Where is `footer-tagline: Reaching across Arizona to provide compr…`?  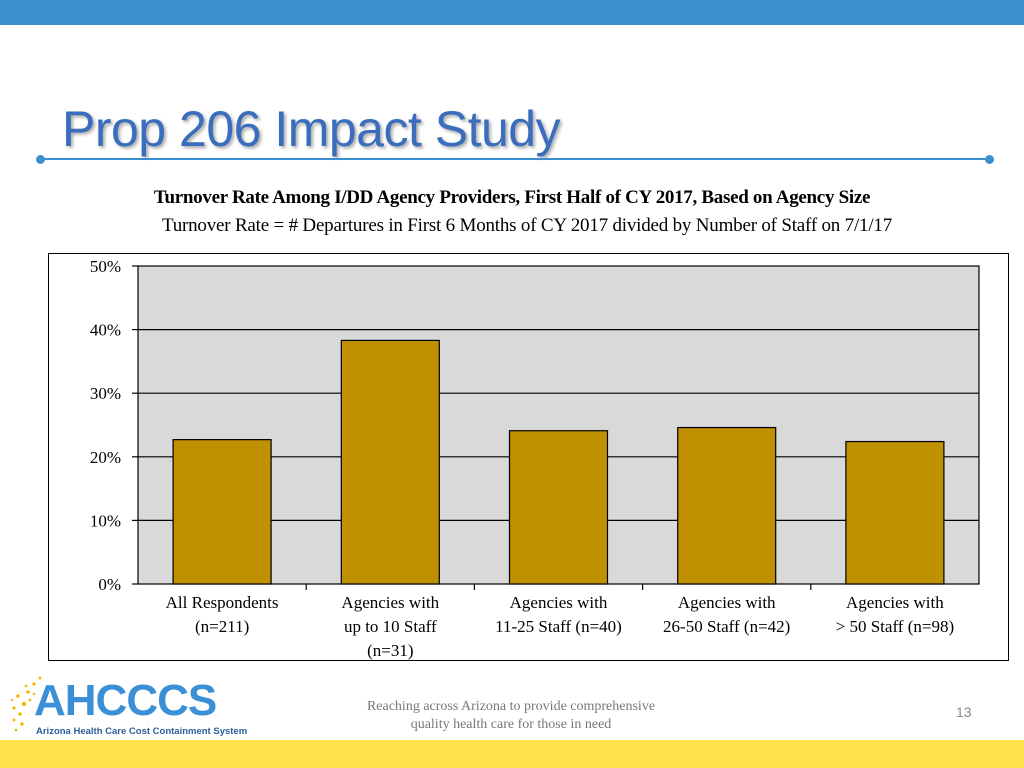
footer-tagline: Reaching across Arizona to provide compr… is located at coordinates (511, 716).